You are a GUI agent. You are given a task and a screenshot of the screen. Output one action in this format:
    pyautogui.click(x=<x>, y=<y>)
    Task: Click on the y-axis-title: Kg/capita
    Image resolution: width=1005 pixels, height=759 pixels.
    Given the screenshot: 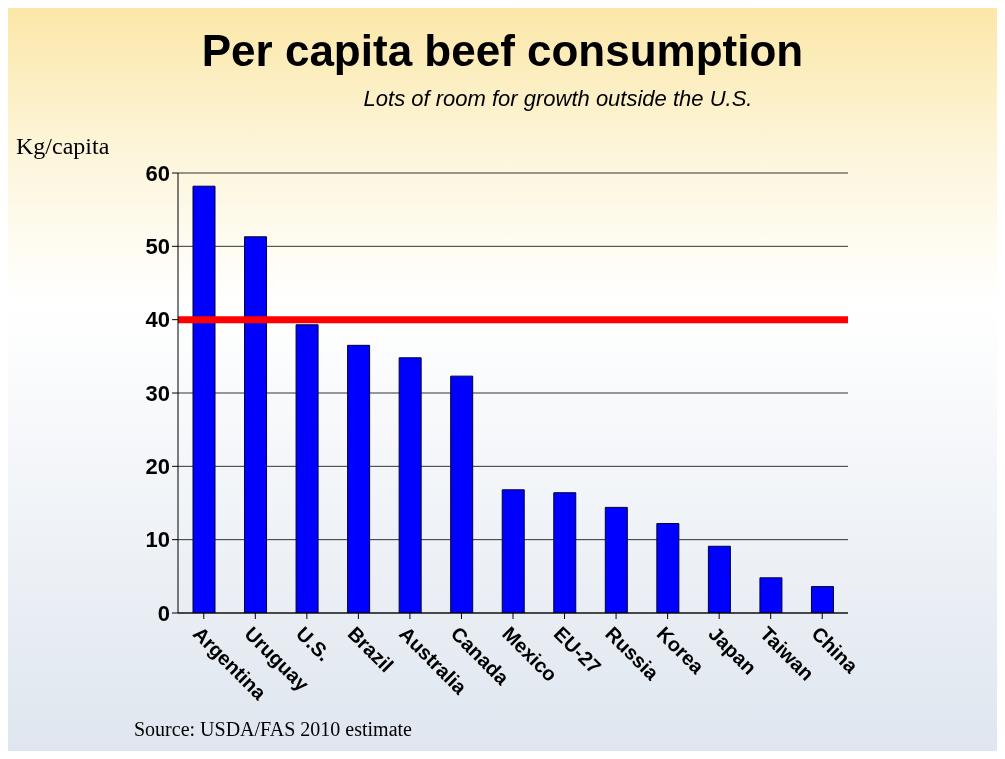 What is the action you would take?
    pyautogui.click(x=63, y=146)
    